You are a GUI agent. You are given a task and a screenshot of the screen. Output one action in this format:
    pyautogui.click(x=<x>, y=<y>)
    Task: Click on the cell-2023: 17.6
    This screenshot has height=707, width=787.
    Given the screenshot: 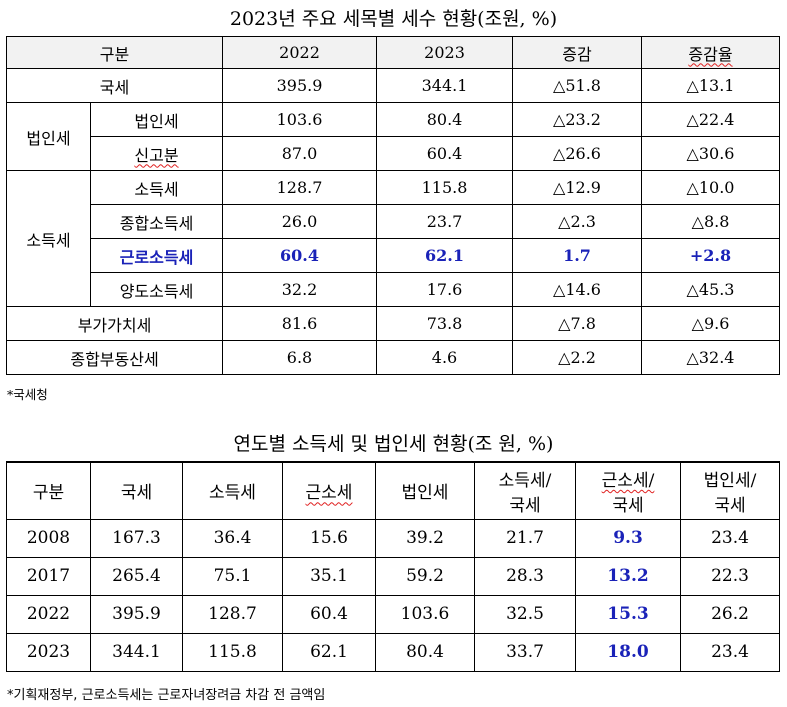 What is the action you would take?
    pyautogui.click(x=445, y=289)
    